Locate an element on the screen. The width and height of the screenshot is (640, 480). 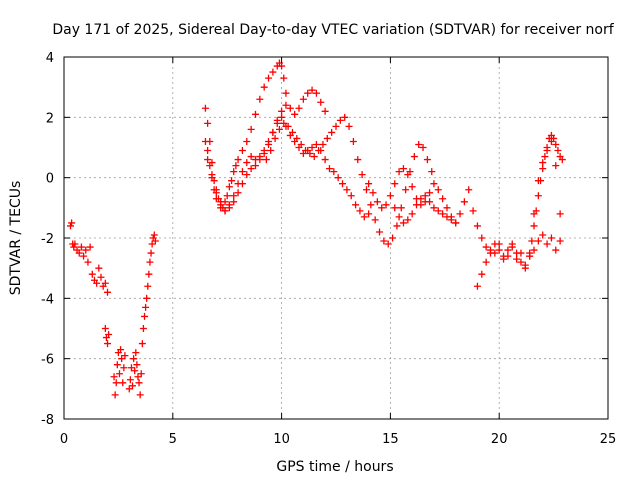
y-tick-label: -6 is located at coordinates (47, 360).